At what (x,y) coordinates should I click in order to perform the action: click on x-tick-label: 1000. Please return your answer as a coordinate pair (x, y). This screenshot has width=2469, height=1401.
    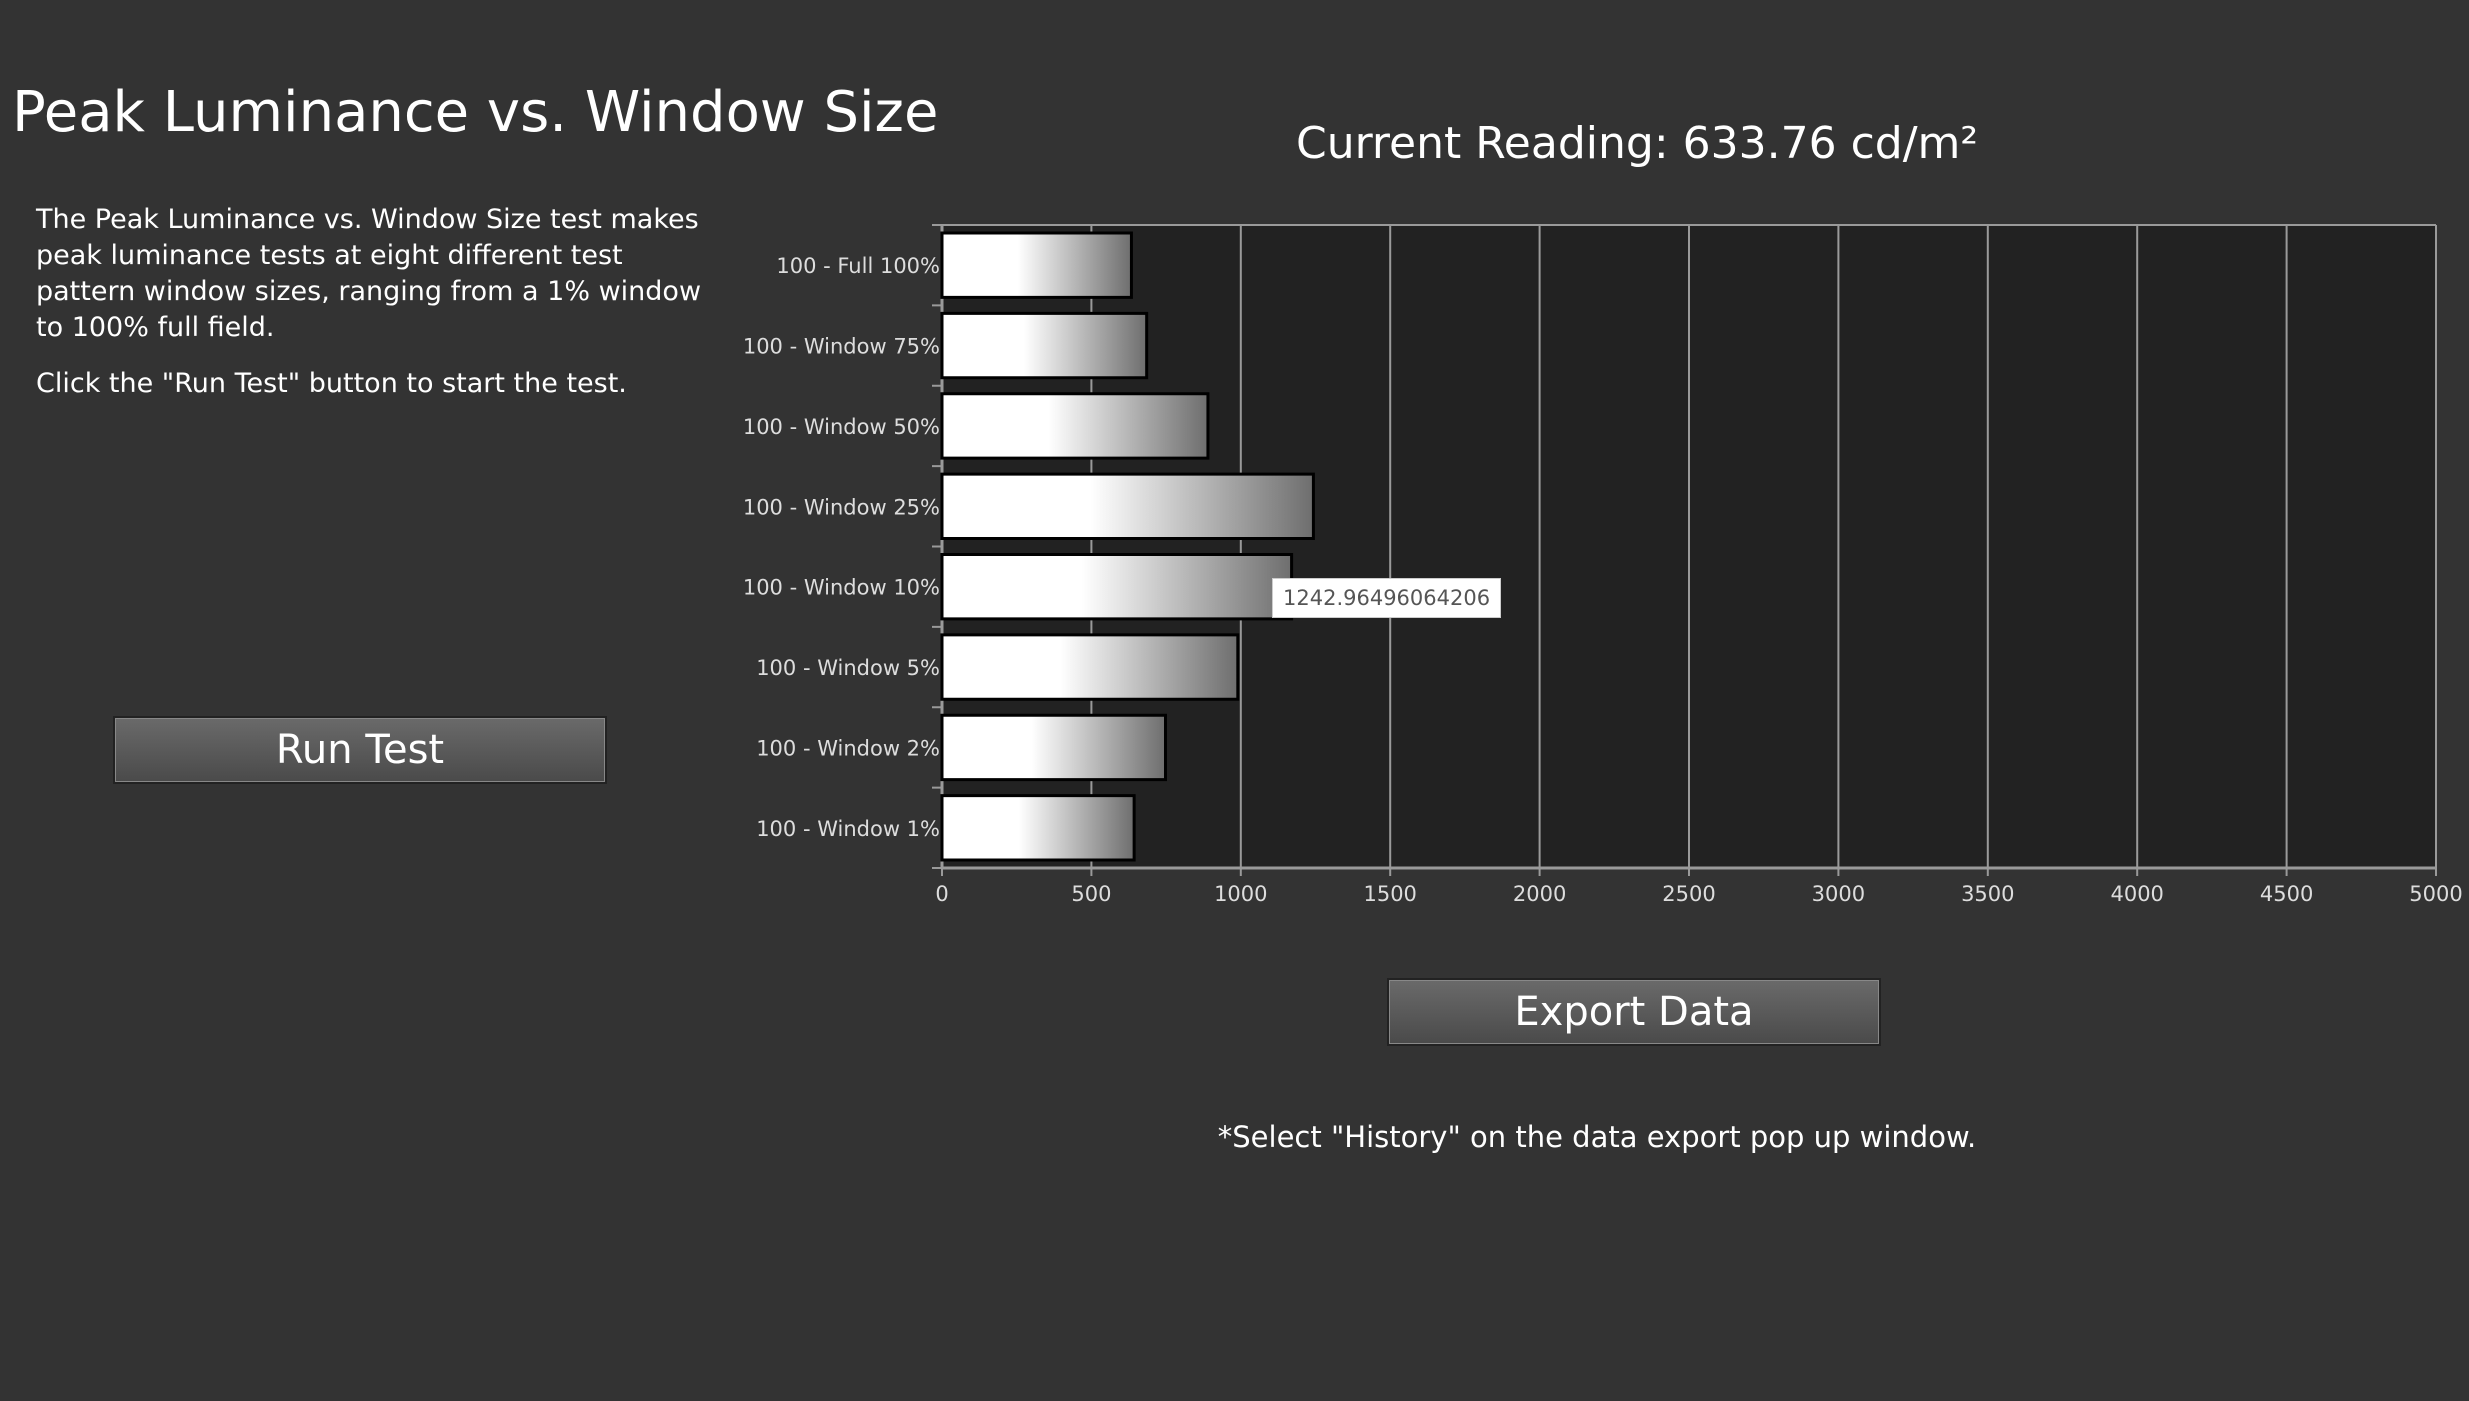
    Looking at the image, I should click on (1240, 894).